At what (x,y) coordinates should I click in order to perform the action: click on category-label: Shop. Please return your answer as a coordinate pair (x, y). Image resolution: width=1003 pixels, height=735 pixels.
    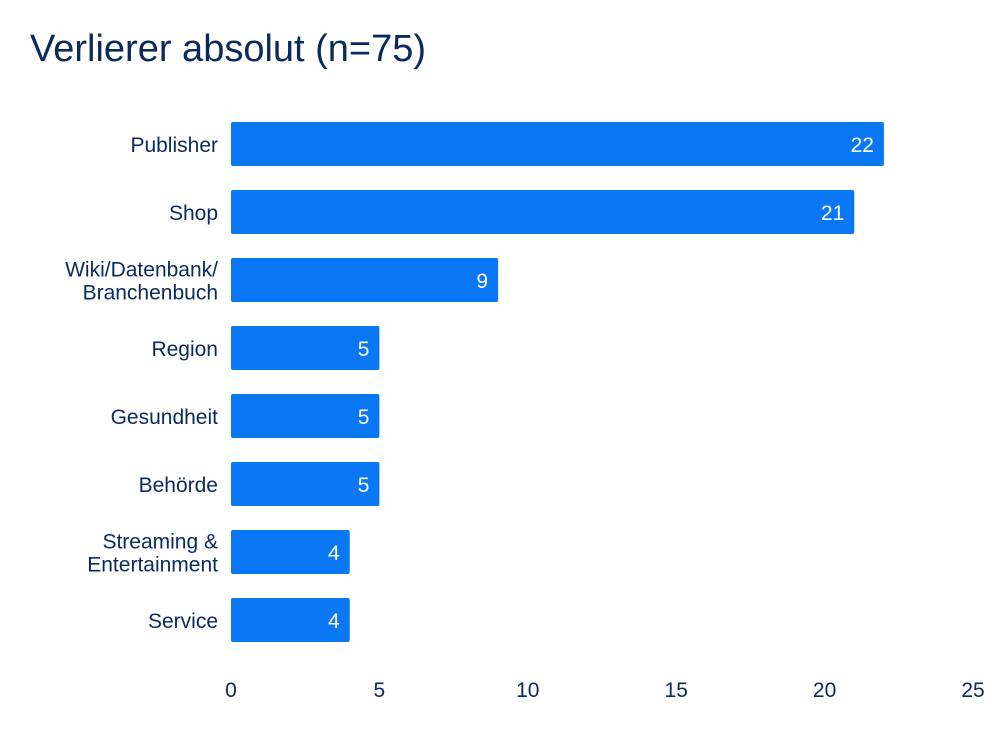
    Looking at the image, I should click on (193, 213).